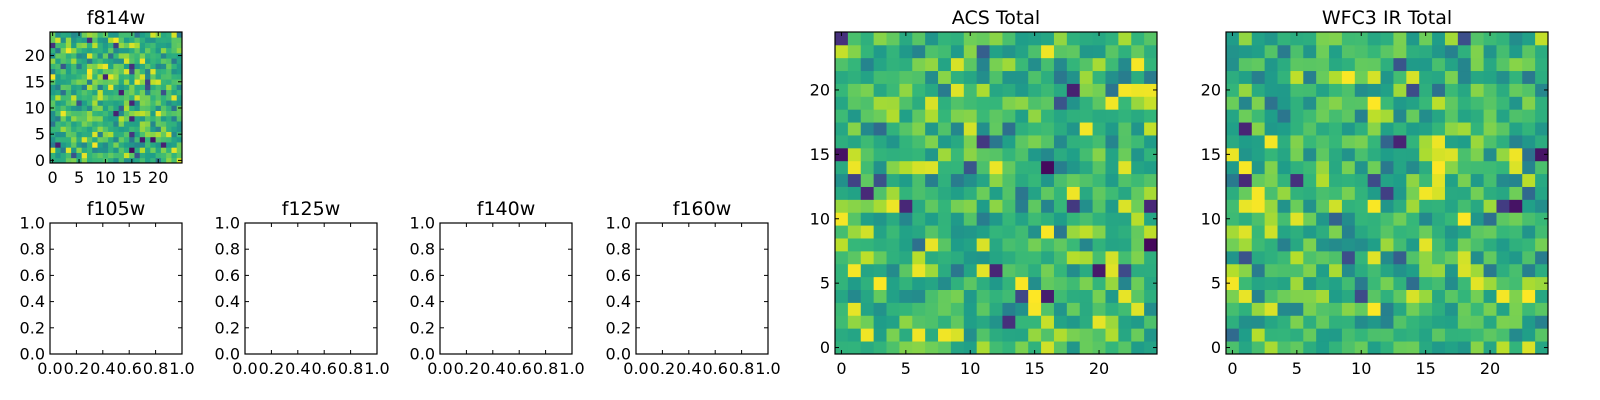 Image resolution: width=1600 pixels, height=400 pixels. Describe the element at coordinates (116, 98) in the screenshot. I see `heatmap-f814w` at that location.